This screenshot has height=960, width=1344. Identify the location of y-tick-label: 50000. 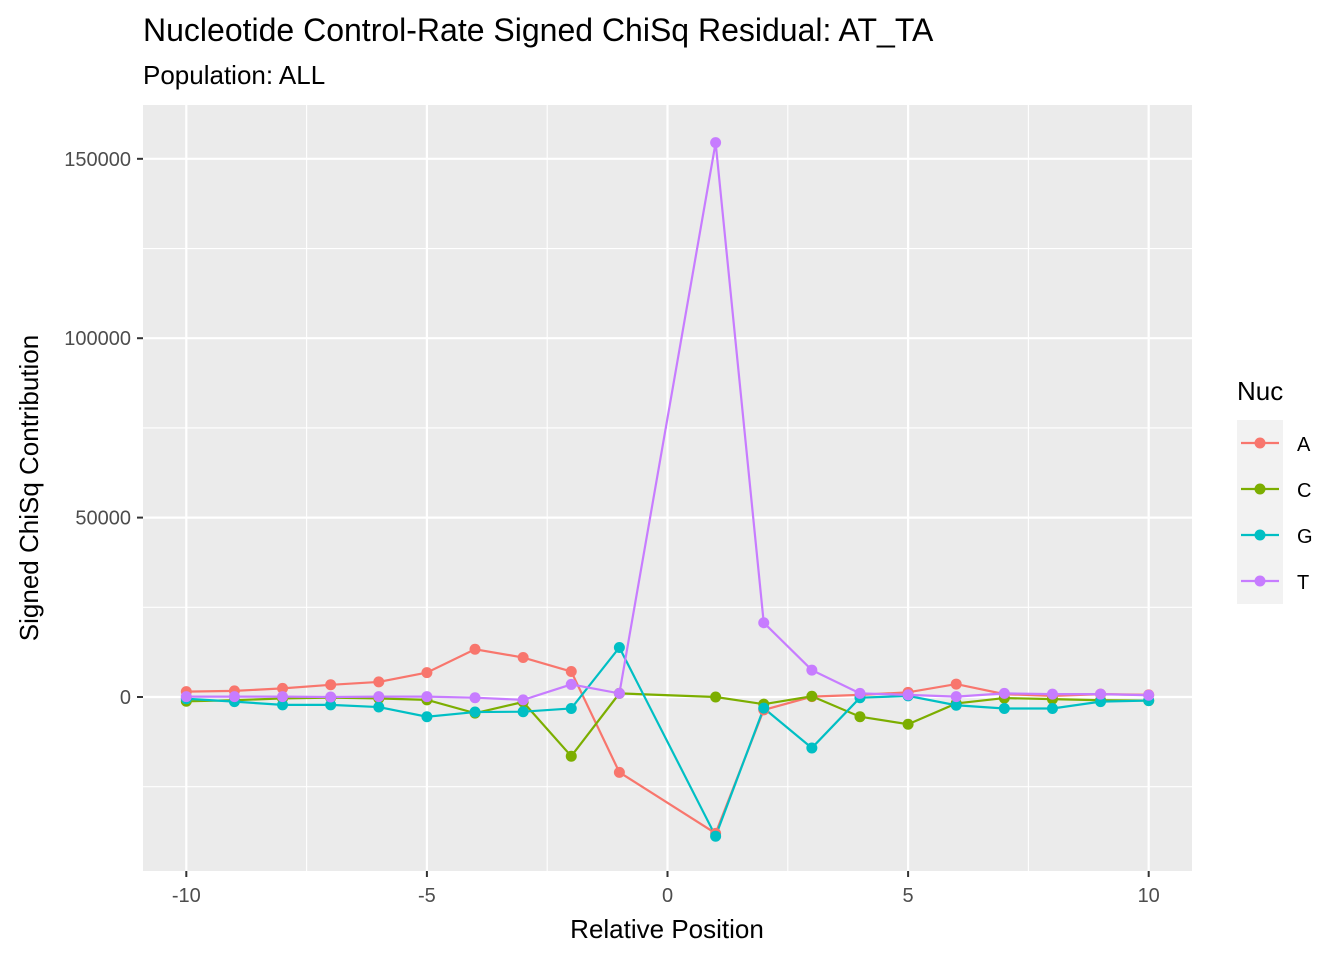
(103, 519).